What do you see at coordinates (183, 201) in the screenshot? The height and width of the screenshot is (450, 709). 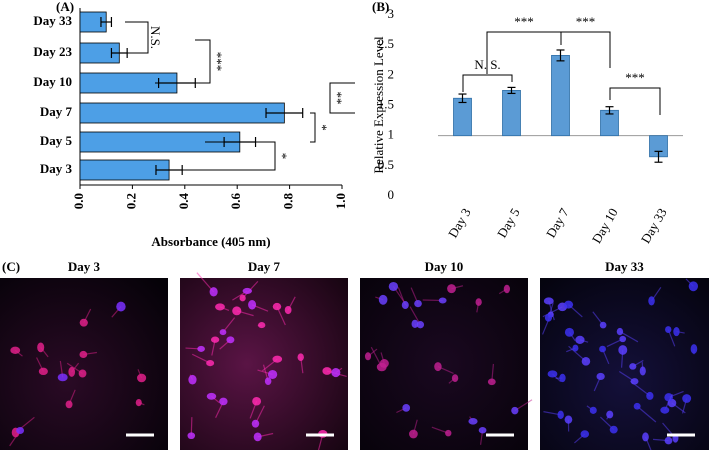 I see `x-tick-label: 0.4` at bounding box center [183, 201].